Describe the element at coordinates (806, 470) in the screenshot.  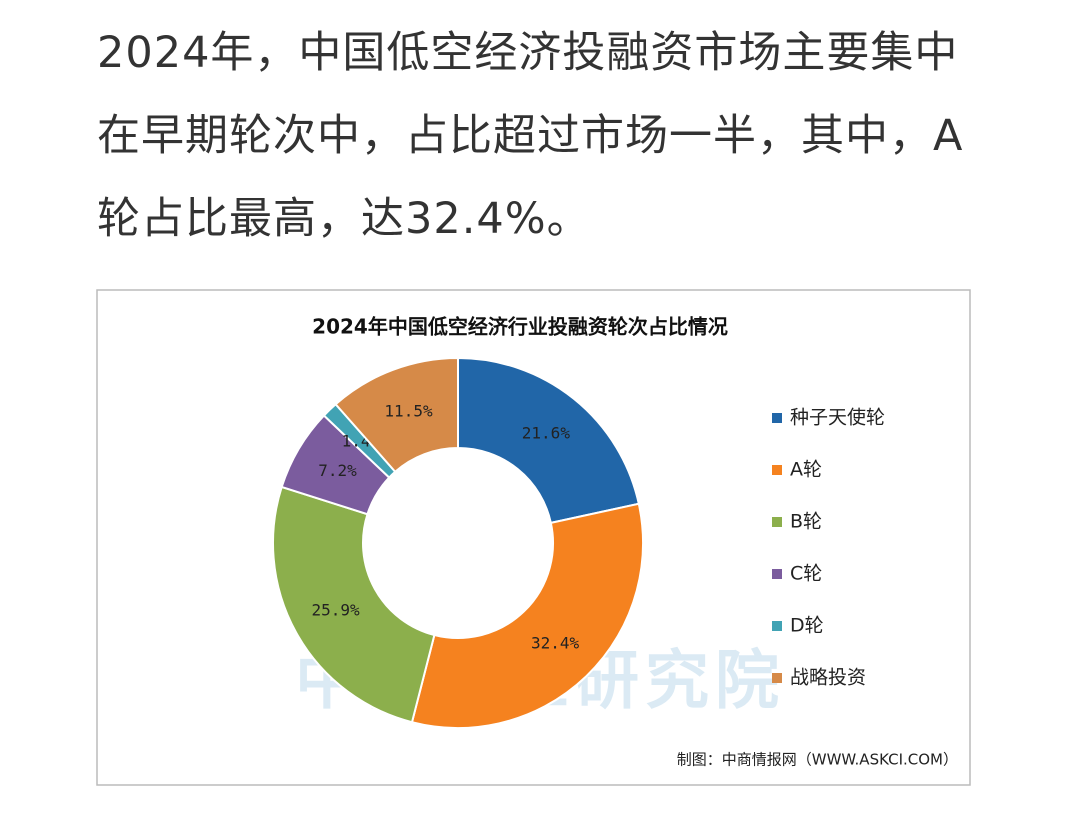
I see `legend-label: A轮` at that location.